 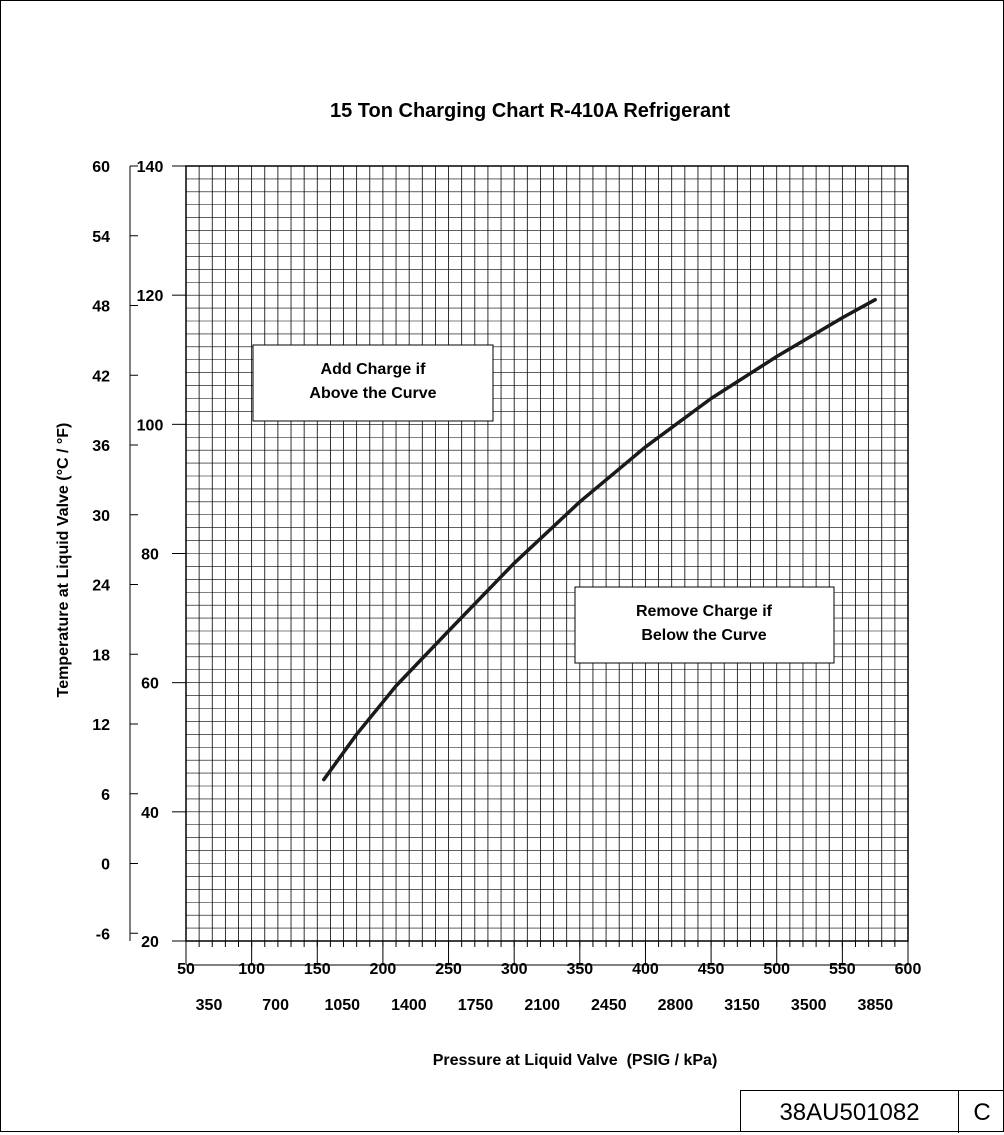 What do you see at coordinates (703, 635) in the screenshot?
I see `remove-charge-line2: Below the Curve` at bounding box center [703, 635].